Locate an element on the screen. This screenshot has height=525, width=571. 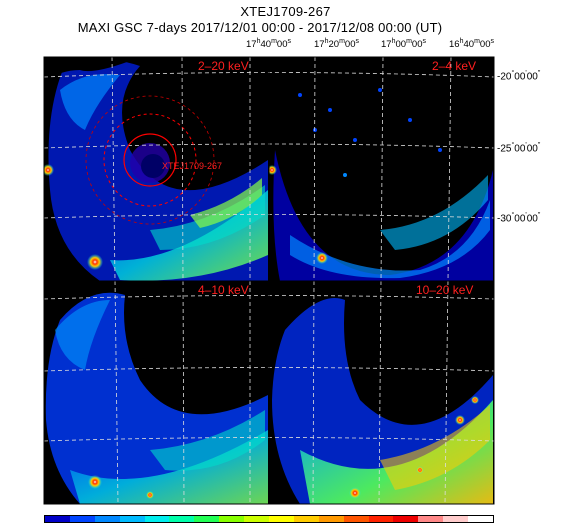
energy-label-2-4: 2–4 keV is located at coordinates (454, 66).